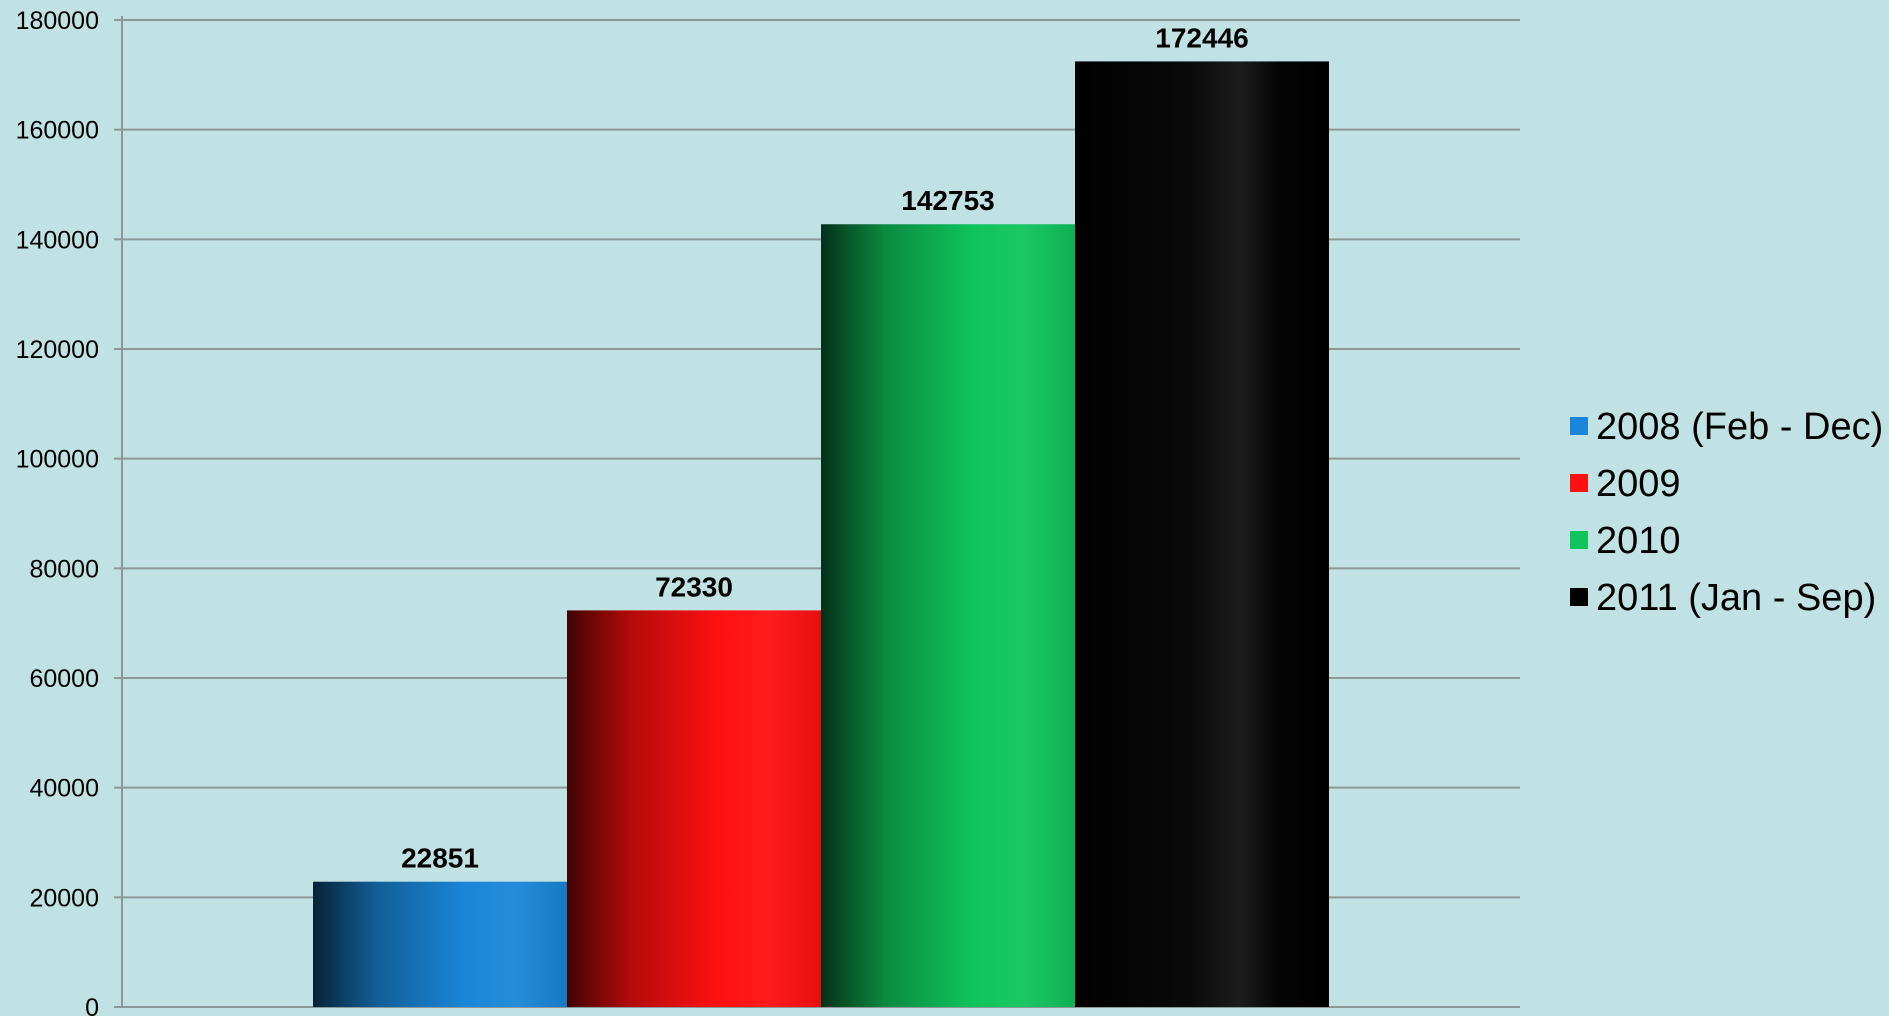  What do you see at coordinates (57, 350) in the screenshot?
I see `y-tick-label: 120000` at bounding box center [57, 350].